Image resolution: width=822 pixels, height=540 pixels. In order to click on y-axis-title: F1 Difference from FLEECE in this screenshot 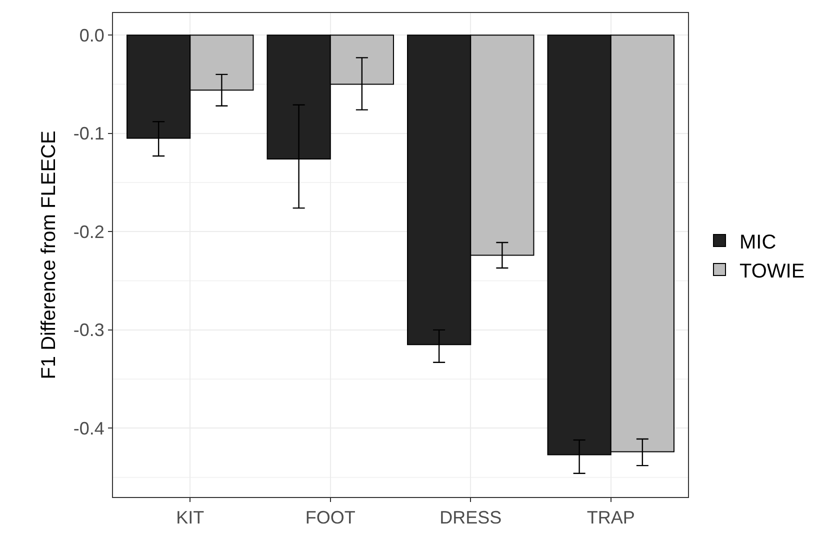, I will do `click(49, 255)`.